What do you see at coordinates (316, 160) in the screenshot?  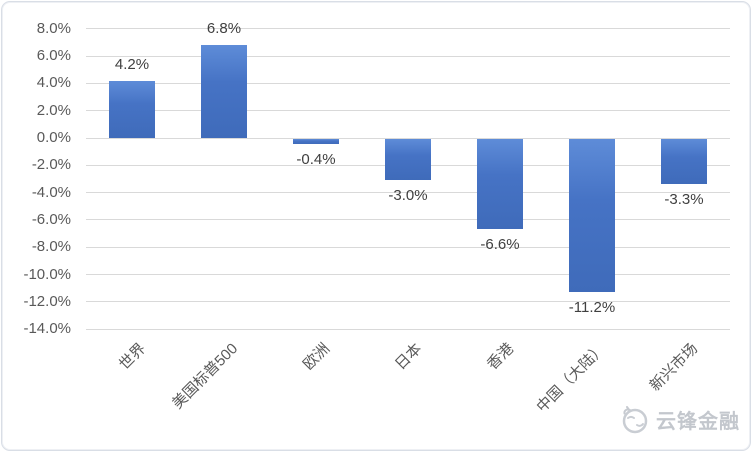 I see `data-label: -0.4%` at bounding box center [316, 160].